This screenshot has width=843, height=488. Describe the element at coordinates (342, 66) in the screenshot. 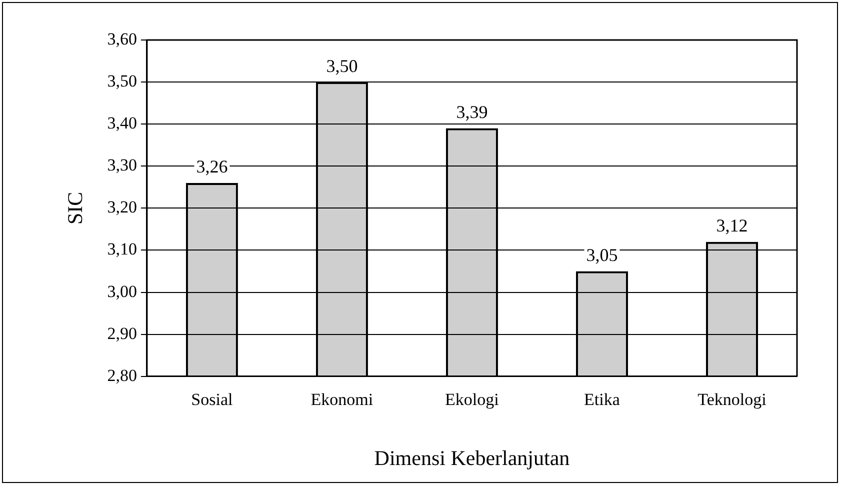

I see `data-label: 3,50` at that location.